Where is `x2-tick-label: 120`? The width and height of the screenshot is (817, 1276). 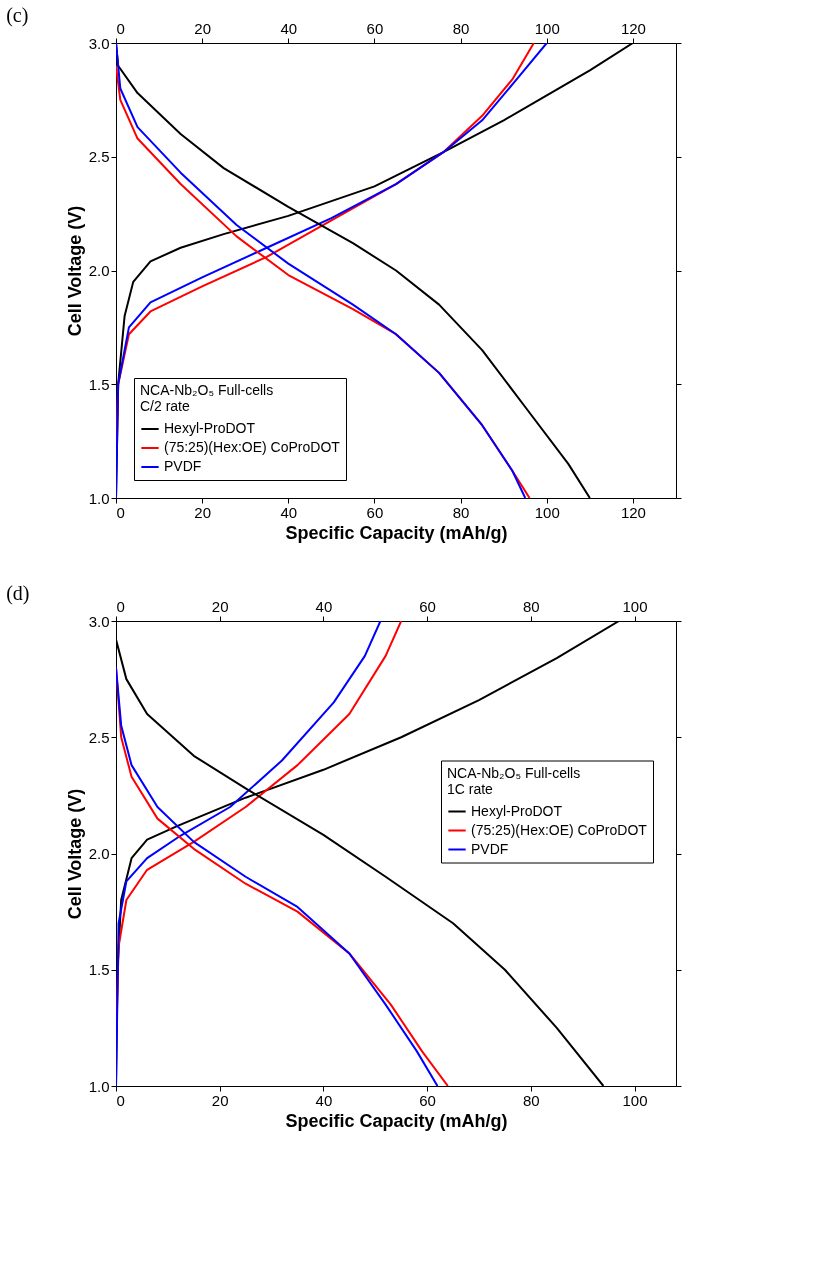
x2-tick-label: 120 is located at coordinates (633, 28).